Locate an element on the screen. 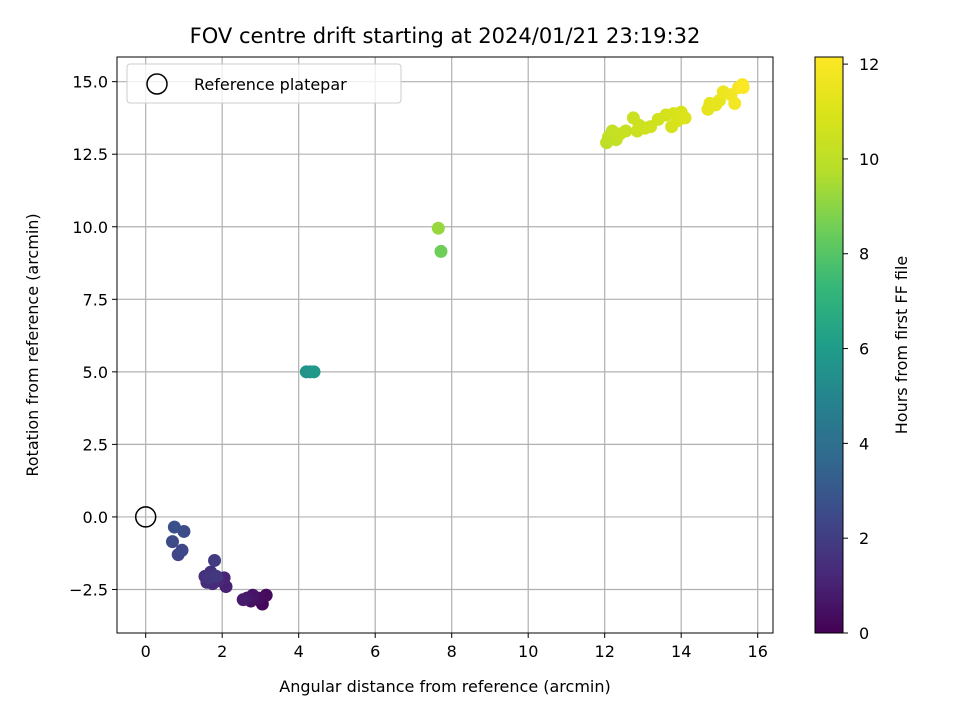 The image size is (960, 720). y-tick-label: 10.0 is located at coordinates (90, 227).